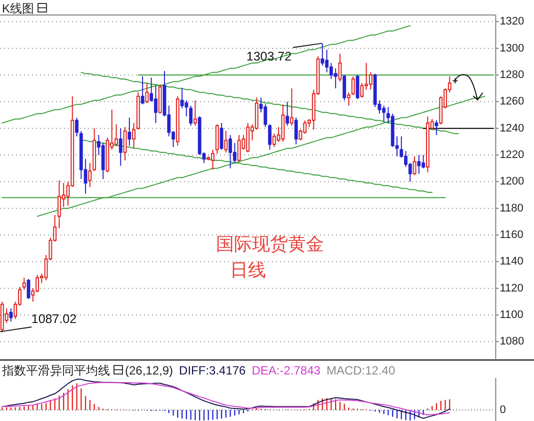  I want to click on annotation: 日线, so click(248, 270).